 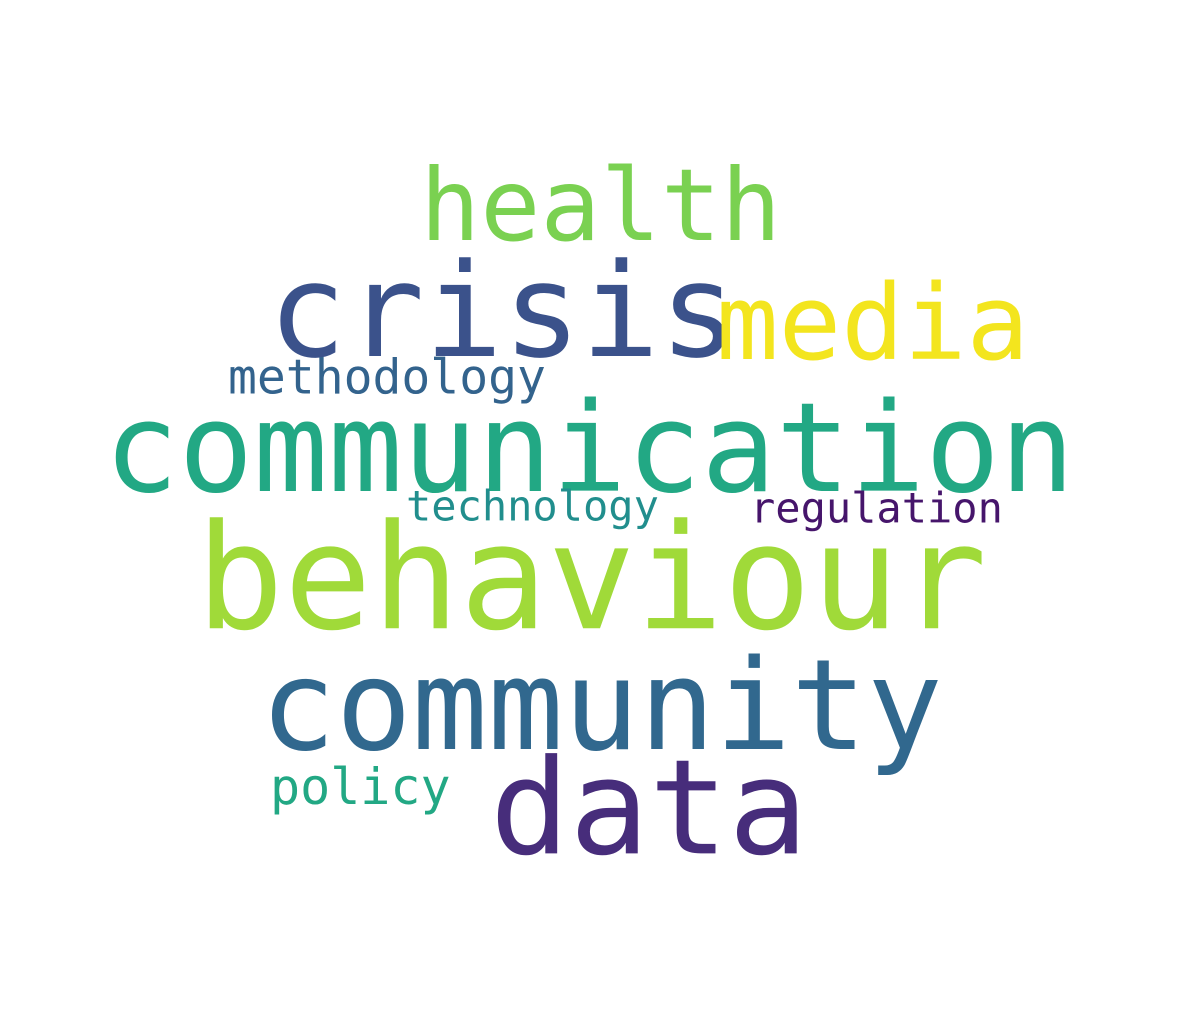 I want to click on word-crisis: crisis, so click(x=503, y=311).